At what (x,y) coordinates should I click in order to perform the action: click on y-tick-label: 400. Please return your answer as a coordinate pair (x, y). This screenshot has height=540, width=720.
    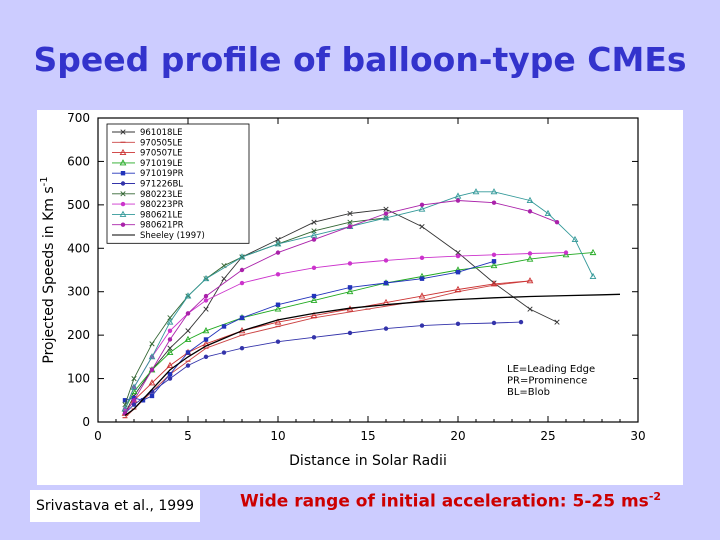
    Looking at the image, I should click on (78, 248).